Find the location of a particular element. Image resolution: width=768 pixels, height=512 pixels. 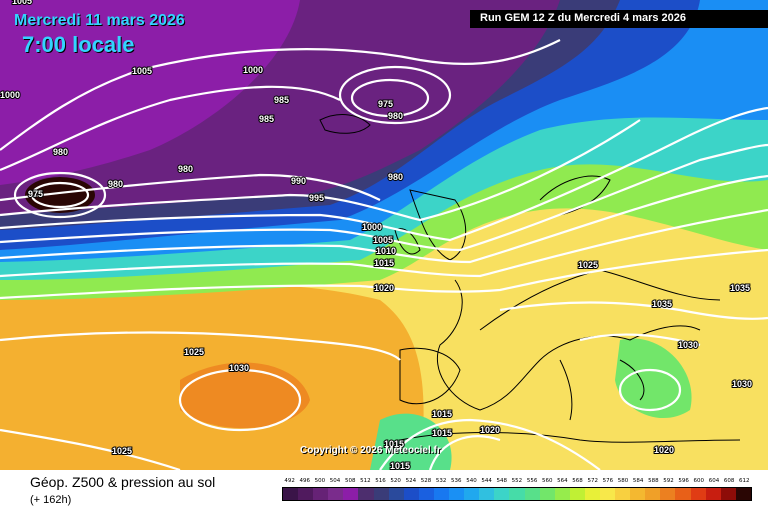

forecast-time: 7:00 locale is located at coordinates (78, 44).